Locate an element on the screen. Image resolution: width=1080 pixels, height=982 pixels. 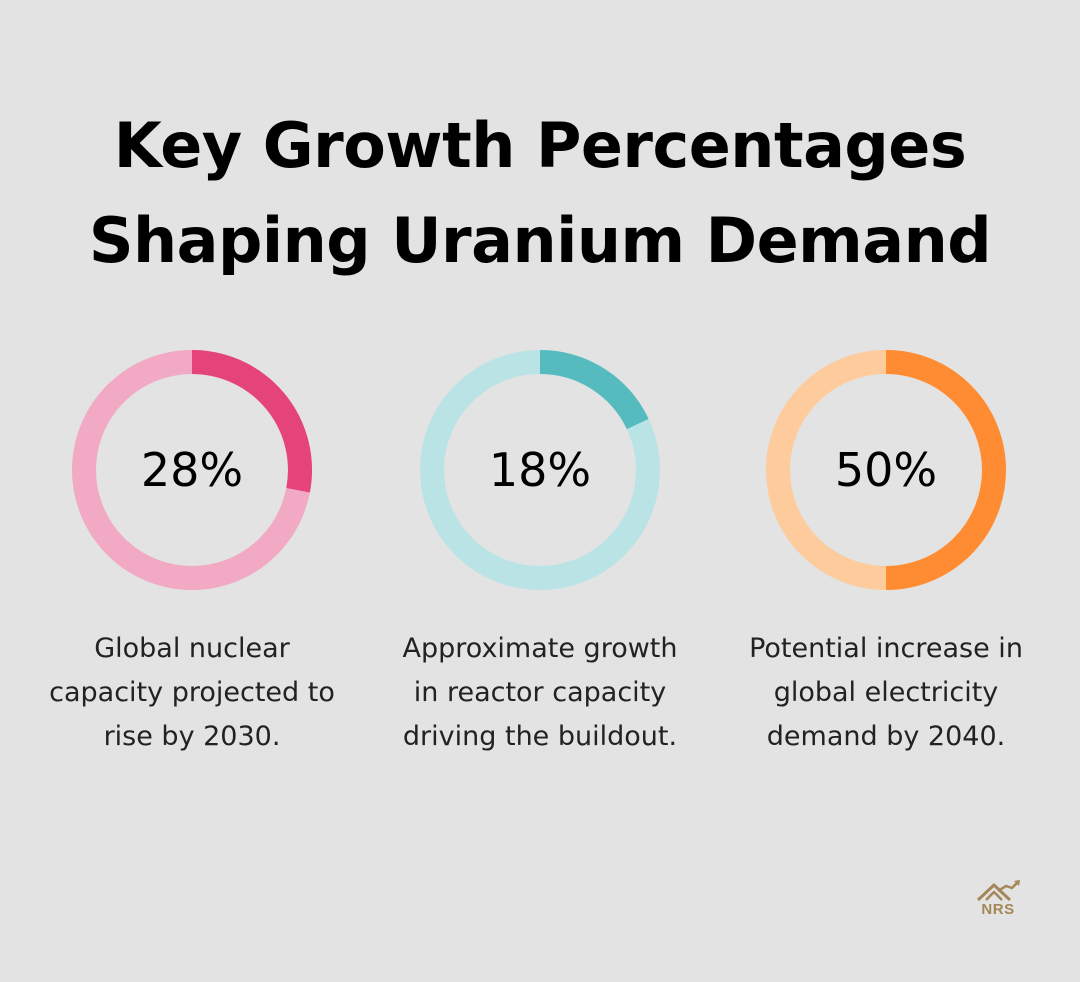
description-line: demand by 2040. is located at coordinates (886, 736).